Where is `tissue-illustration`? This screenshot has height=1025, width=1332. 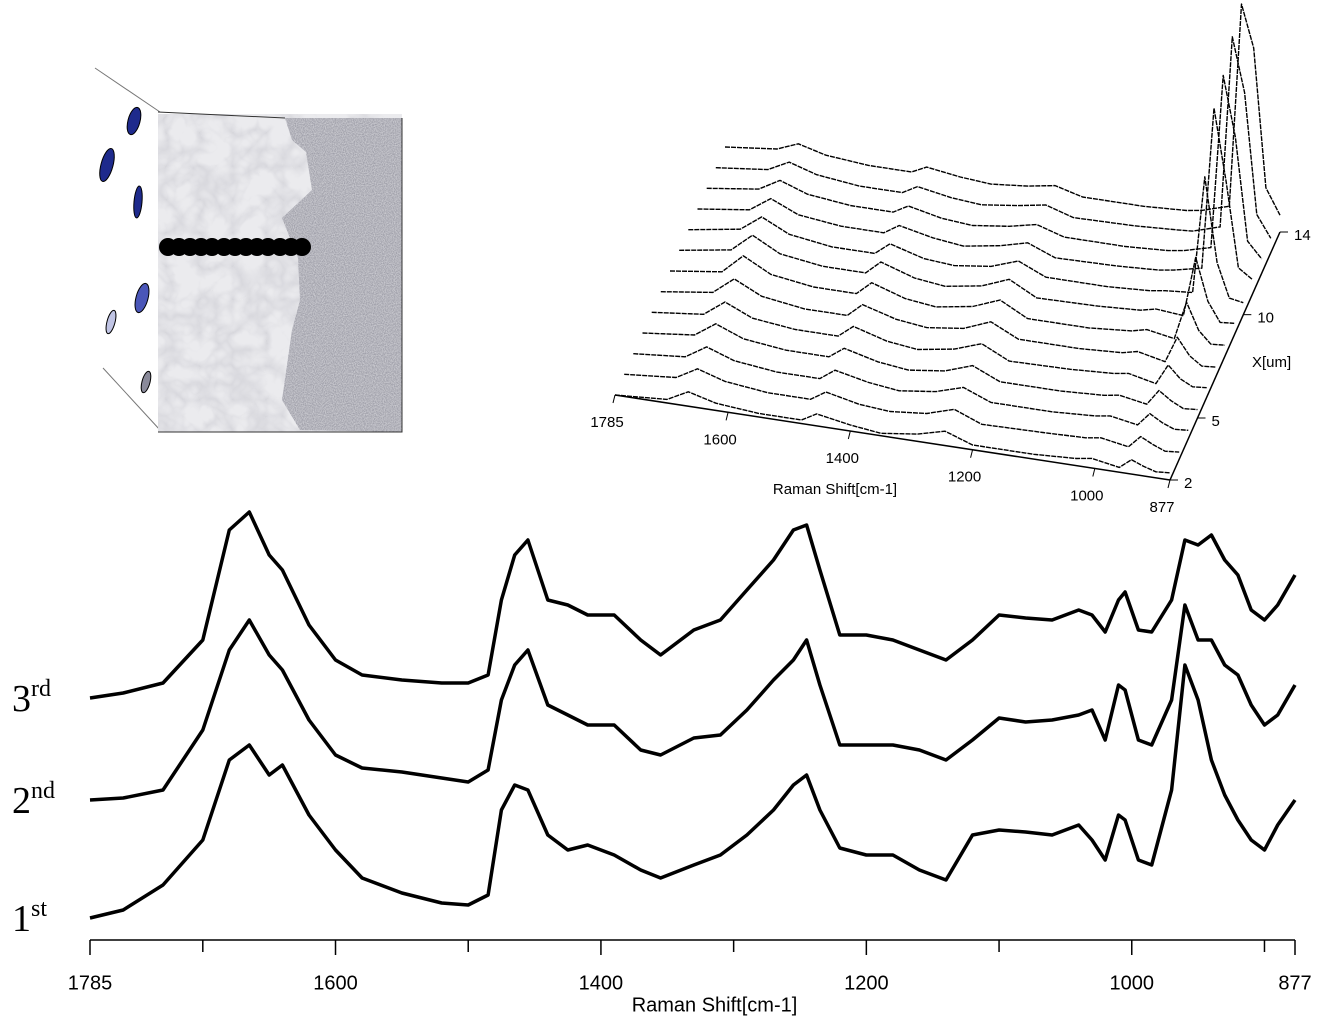
tissue-illustration is located at coordinates (248, 250).